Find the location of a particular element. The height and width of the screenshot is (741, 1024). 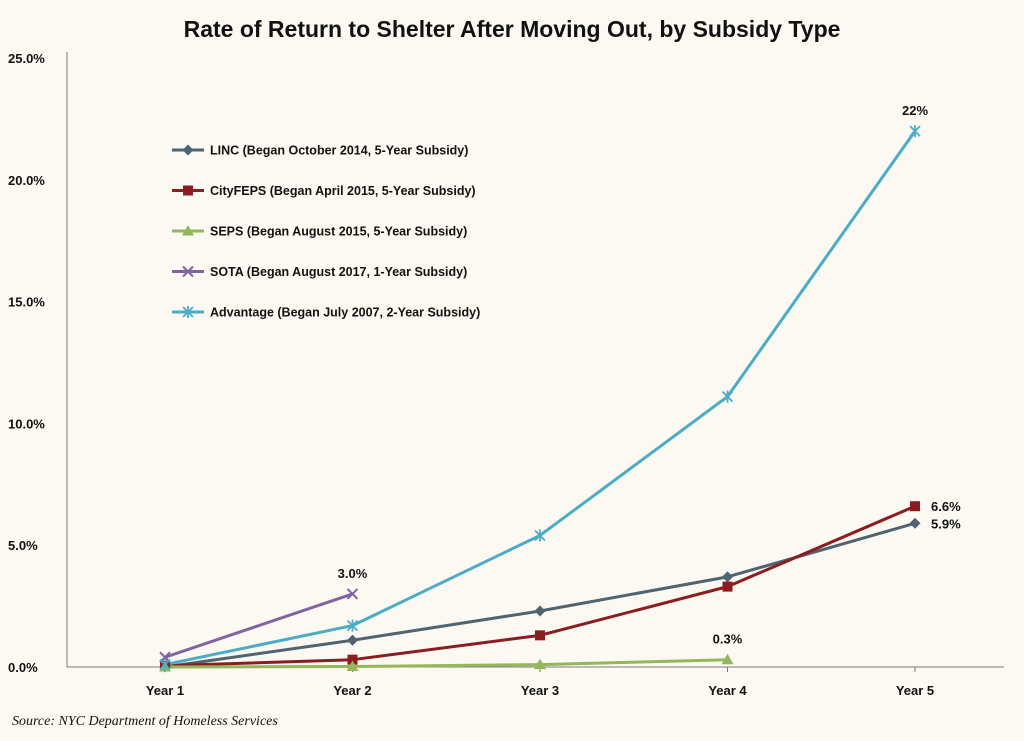

legend-label: SOTA (Began August 2017, 1-Year Subsidy) is located at coordinates (338, 272).